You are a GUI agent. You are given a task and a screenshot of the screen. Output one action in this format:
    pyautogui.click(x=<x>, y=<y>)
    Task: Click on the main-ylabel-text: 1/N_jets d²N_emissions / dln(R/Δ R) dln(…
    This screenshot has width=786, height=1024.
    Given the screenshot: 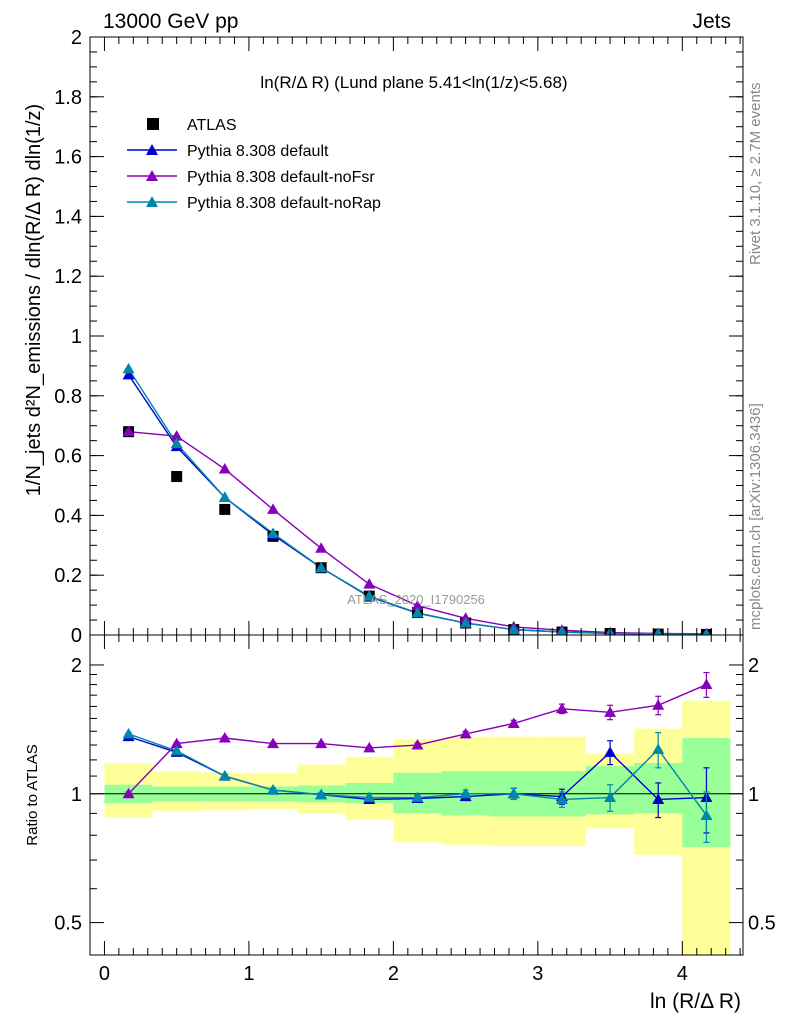 What is the action you would take?
    pyautogui.click(x=34, y=300)
    